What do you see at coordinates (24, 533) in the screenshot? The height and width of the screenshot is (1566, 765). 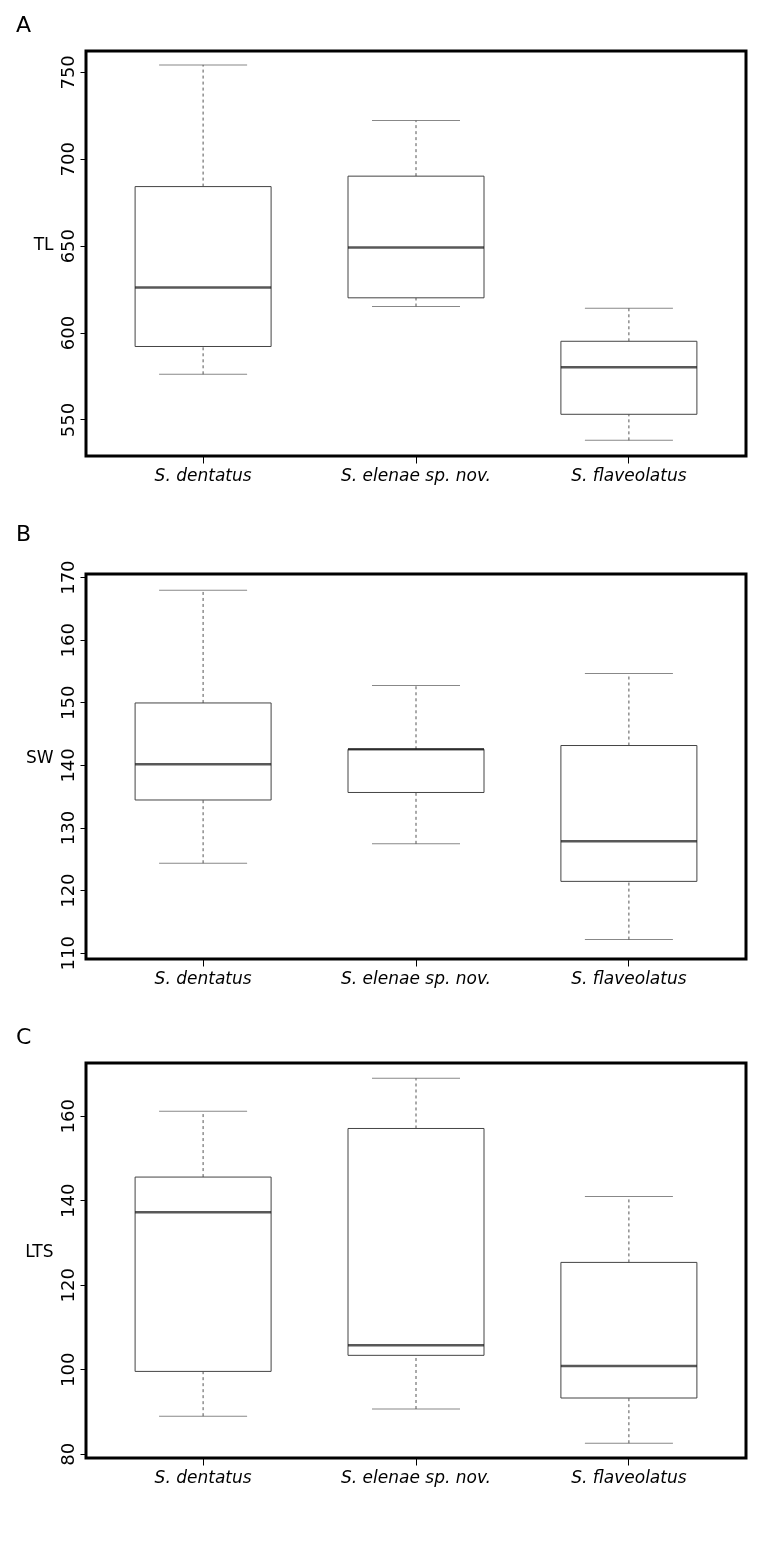 I see `chart-title: B` at bounding box center [24, 533].